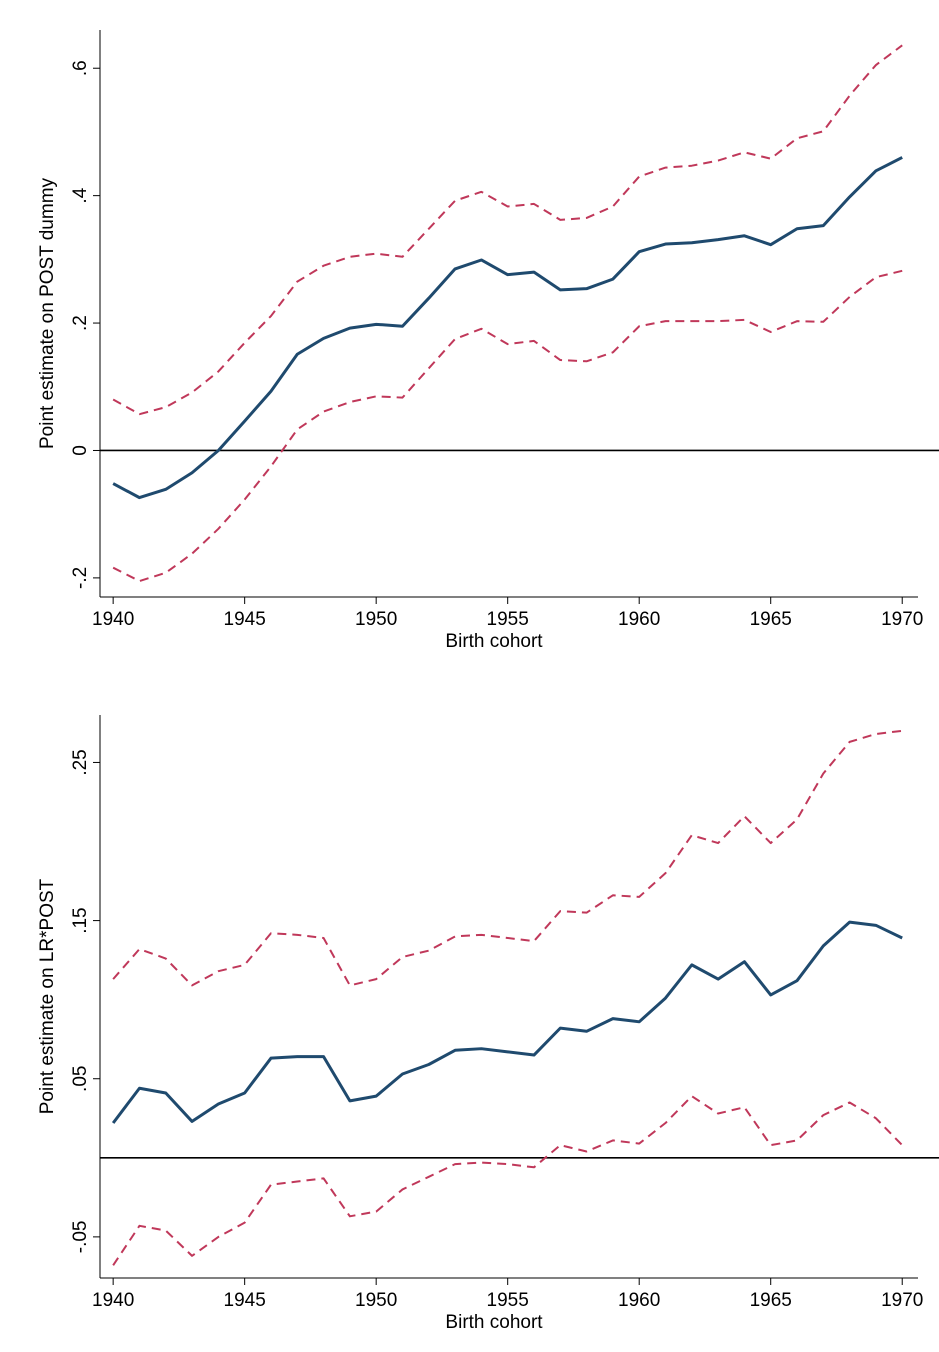  Describe the element at coordinates (80, 762) in the screenshot. I see `y-tick-label: .25` at that location.